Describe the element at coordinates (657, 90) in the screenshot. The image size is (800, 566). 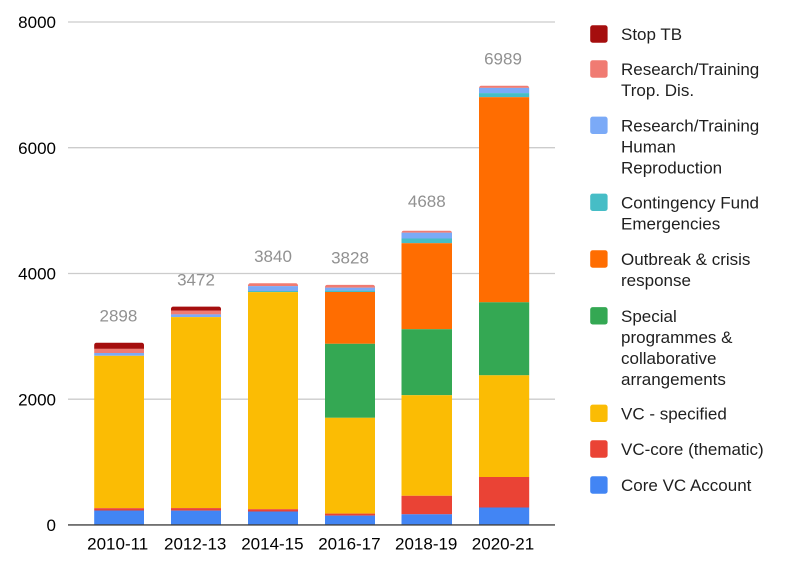
I see `svg-text: Trop. Dis.` at that location.